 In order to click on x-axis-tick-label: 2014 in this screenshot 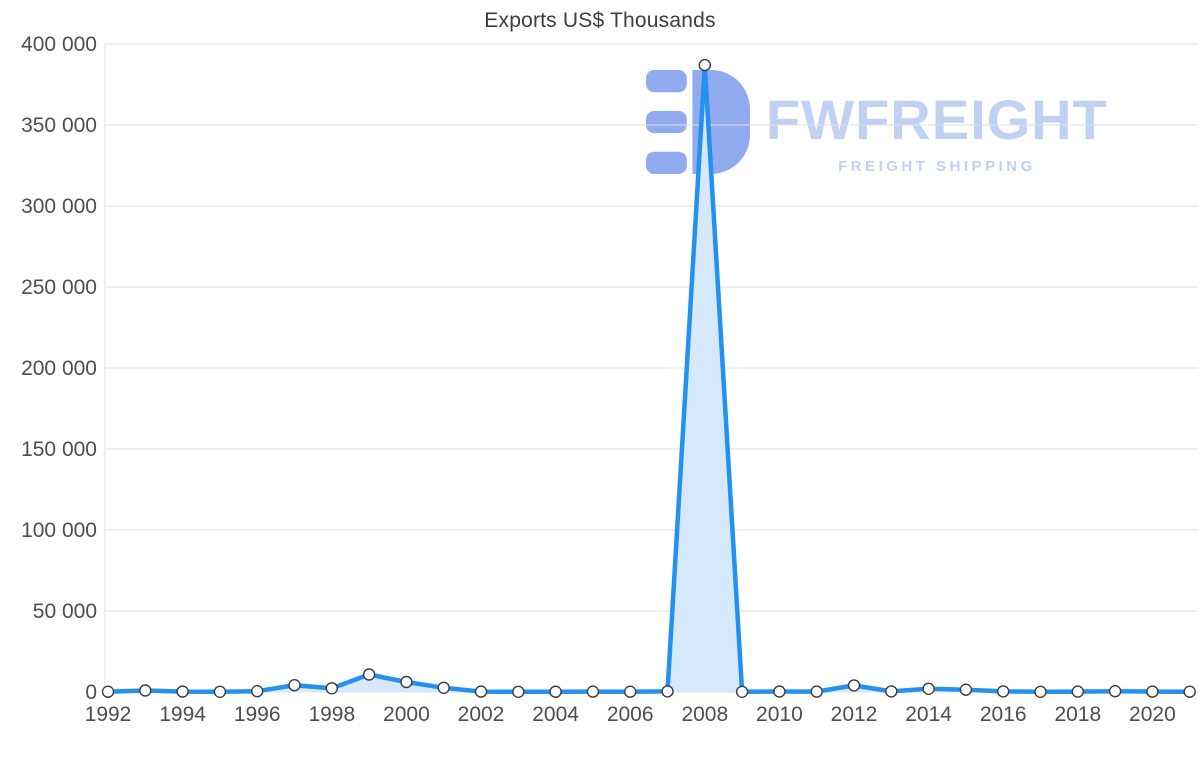, I will do `click(928, 714)`.